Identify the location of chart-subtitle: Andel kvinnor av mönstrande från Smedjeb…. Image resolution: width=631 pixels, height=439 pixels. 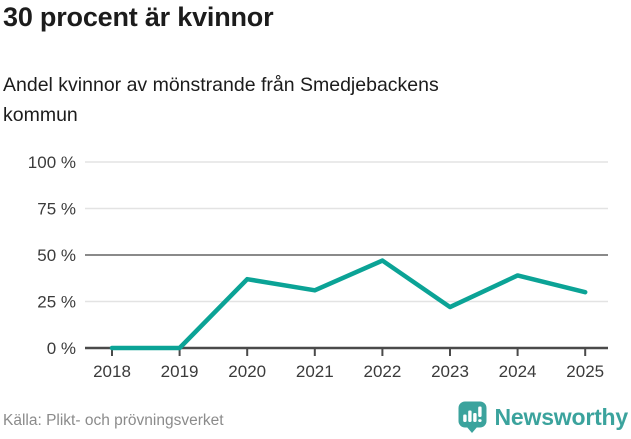
(221, 100).